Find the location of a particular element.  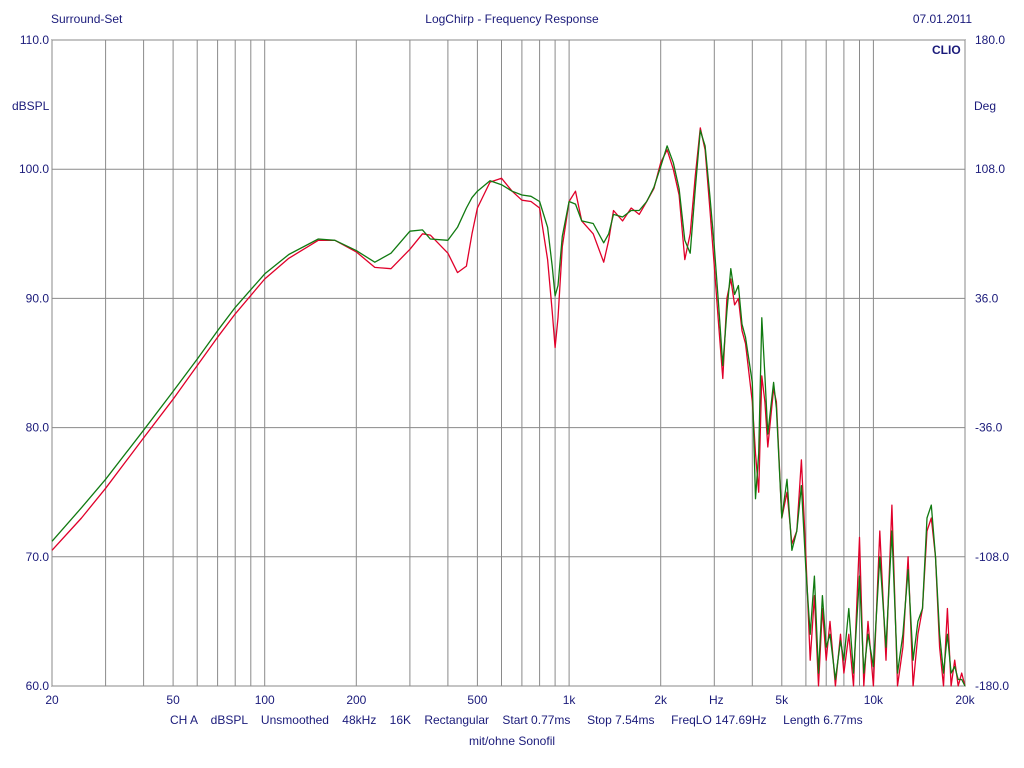

x-tick-label: 5k is located at coordinates (782, 700).